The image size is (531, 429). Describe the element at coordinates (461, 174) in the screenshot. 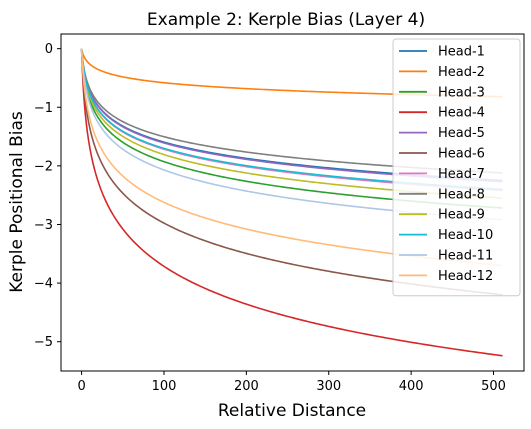

I see `legend-label: Head-7` at that location.